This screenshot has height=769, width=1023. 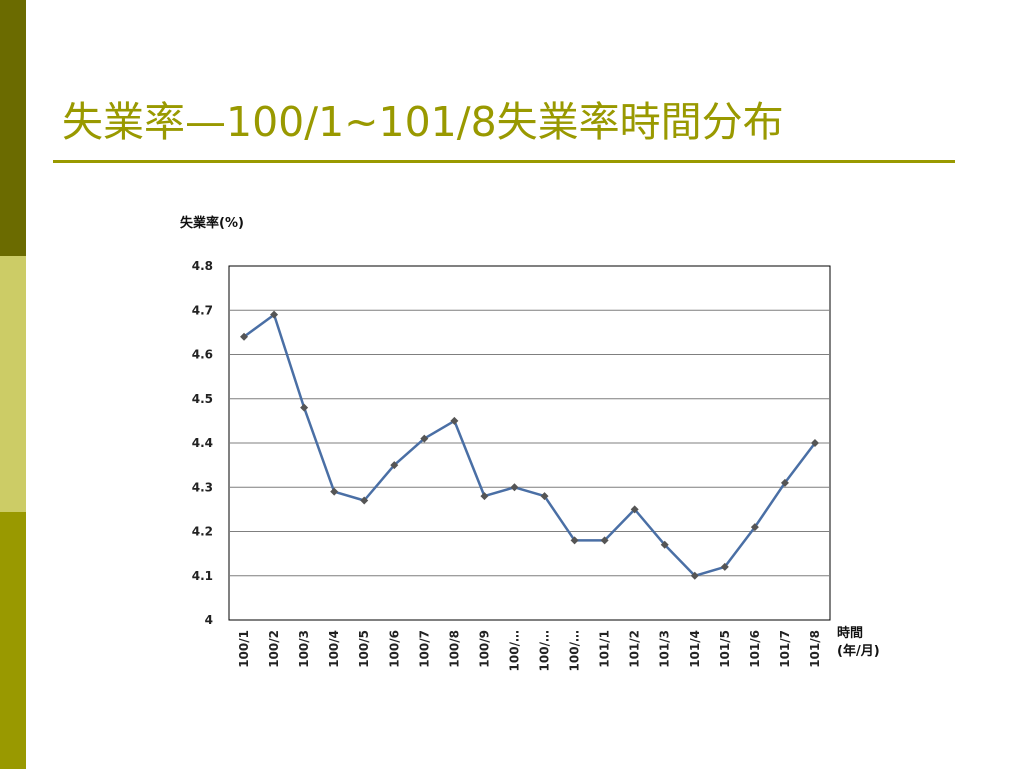 What do you see at coordinates (755, 649) in the screenshot?
I see `x-tick-label: 101/6` at bounding box center [755, 649].